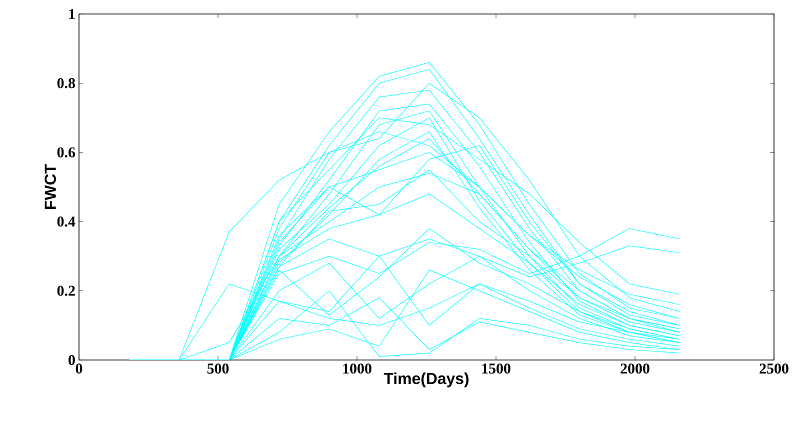  Describe the element at coordinates (218, 369) in the screenshot. I see `x-tick-label: 500` at that location.